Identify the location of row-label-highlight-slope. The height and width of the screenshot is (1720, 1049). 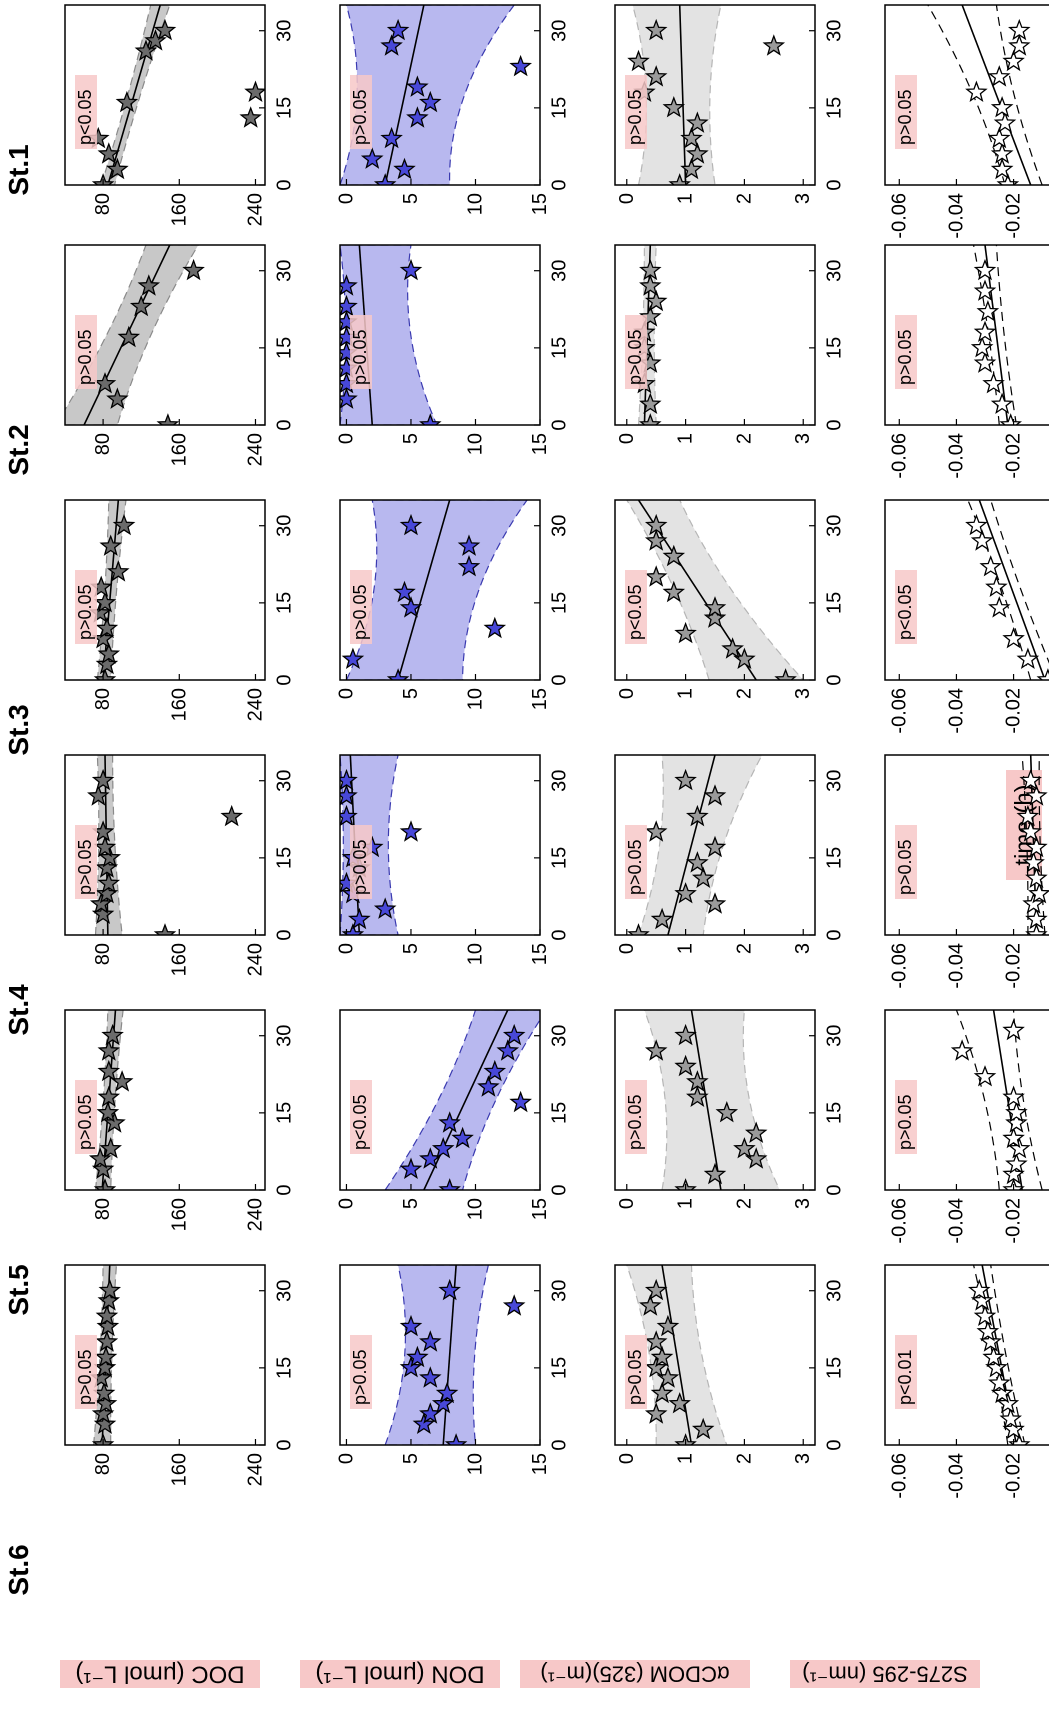
(885, 1674).